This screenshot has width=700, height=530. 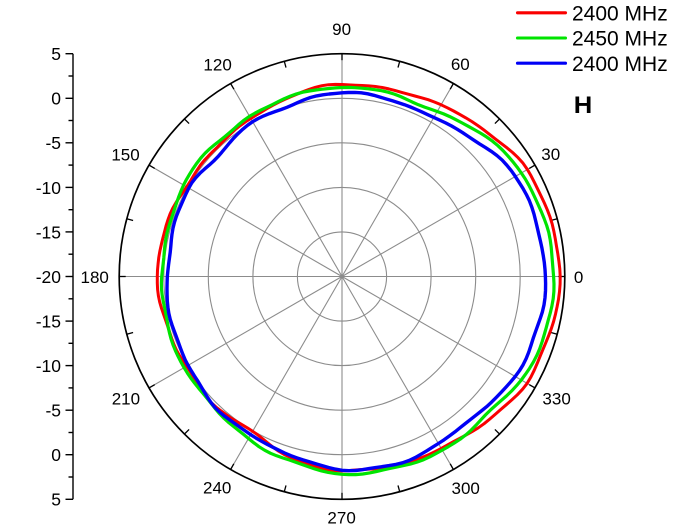 What do you see at coordinates (217, 488) in the screenshot?
I see `svg-text: 240` at bounding box center [217, 488].